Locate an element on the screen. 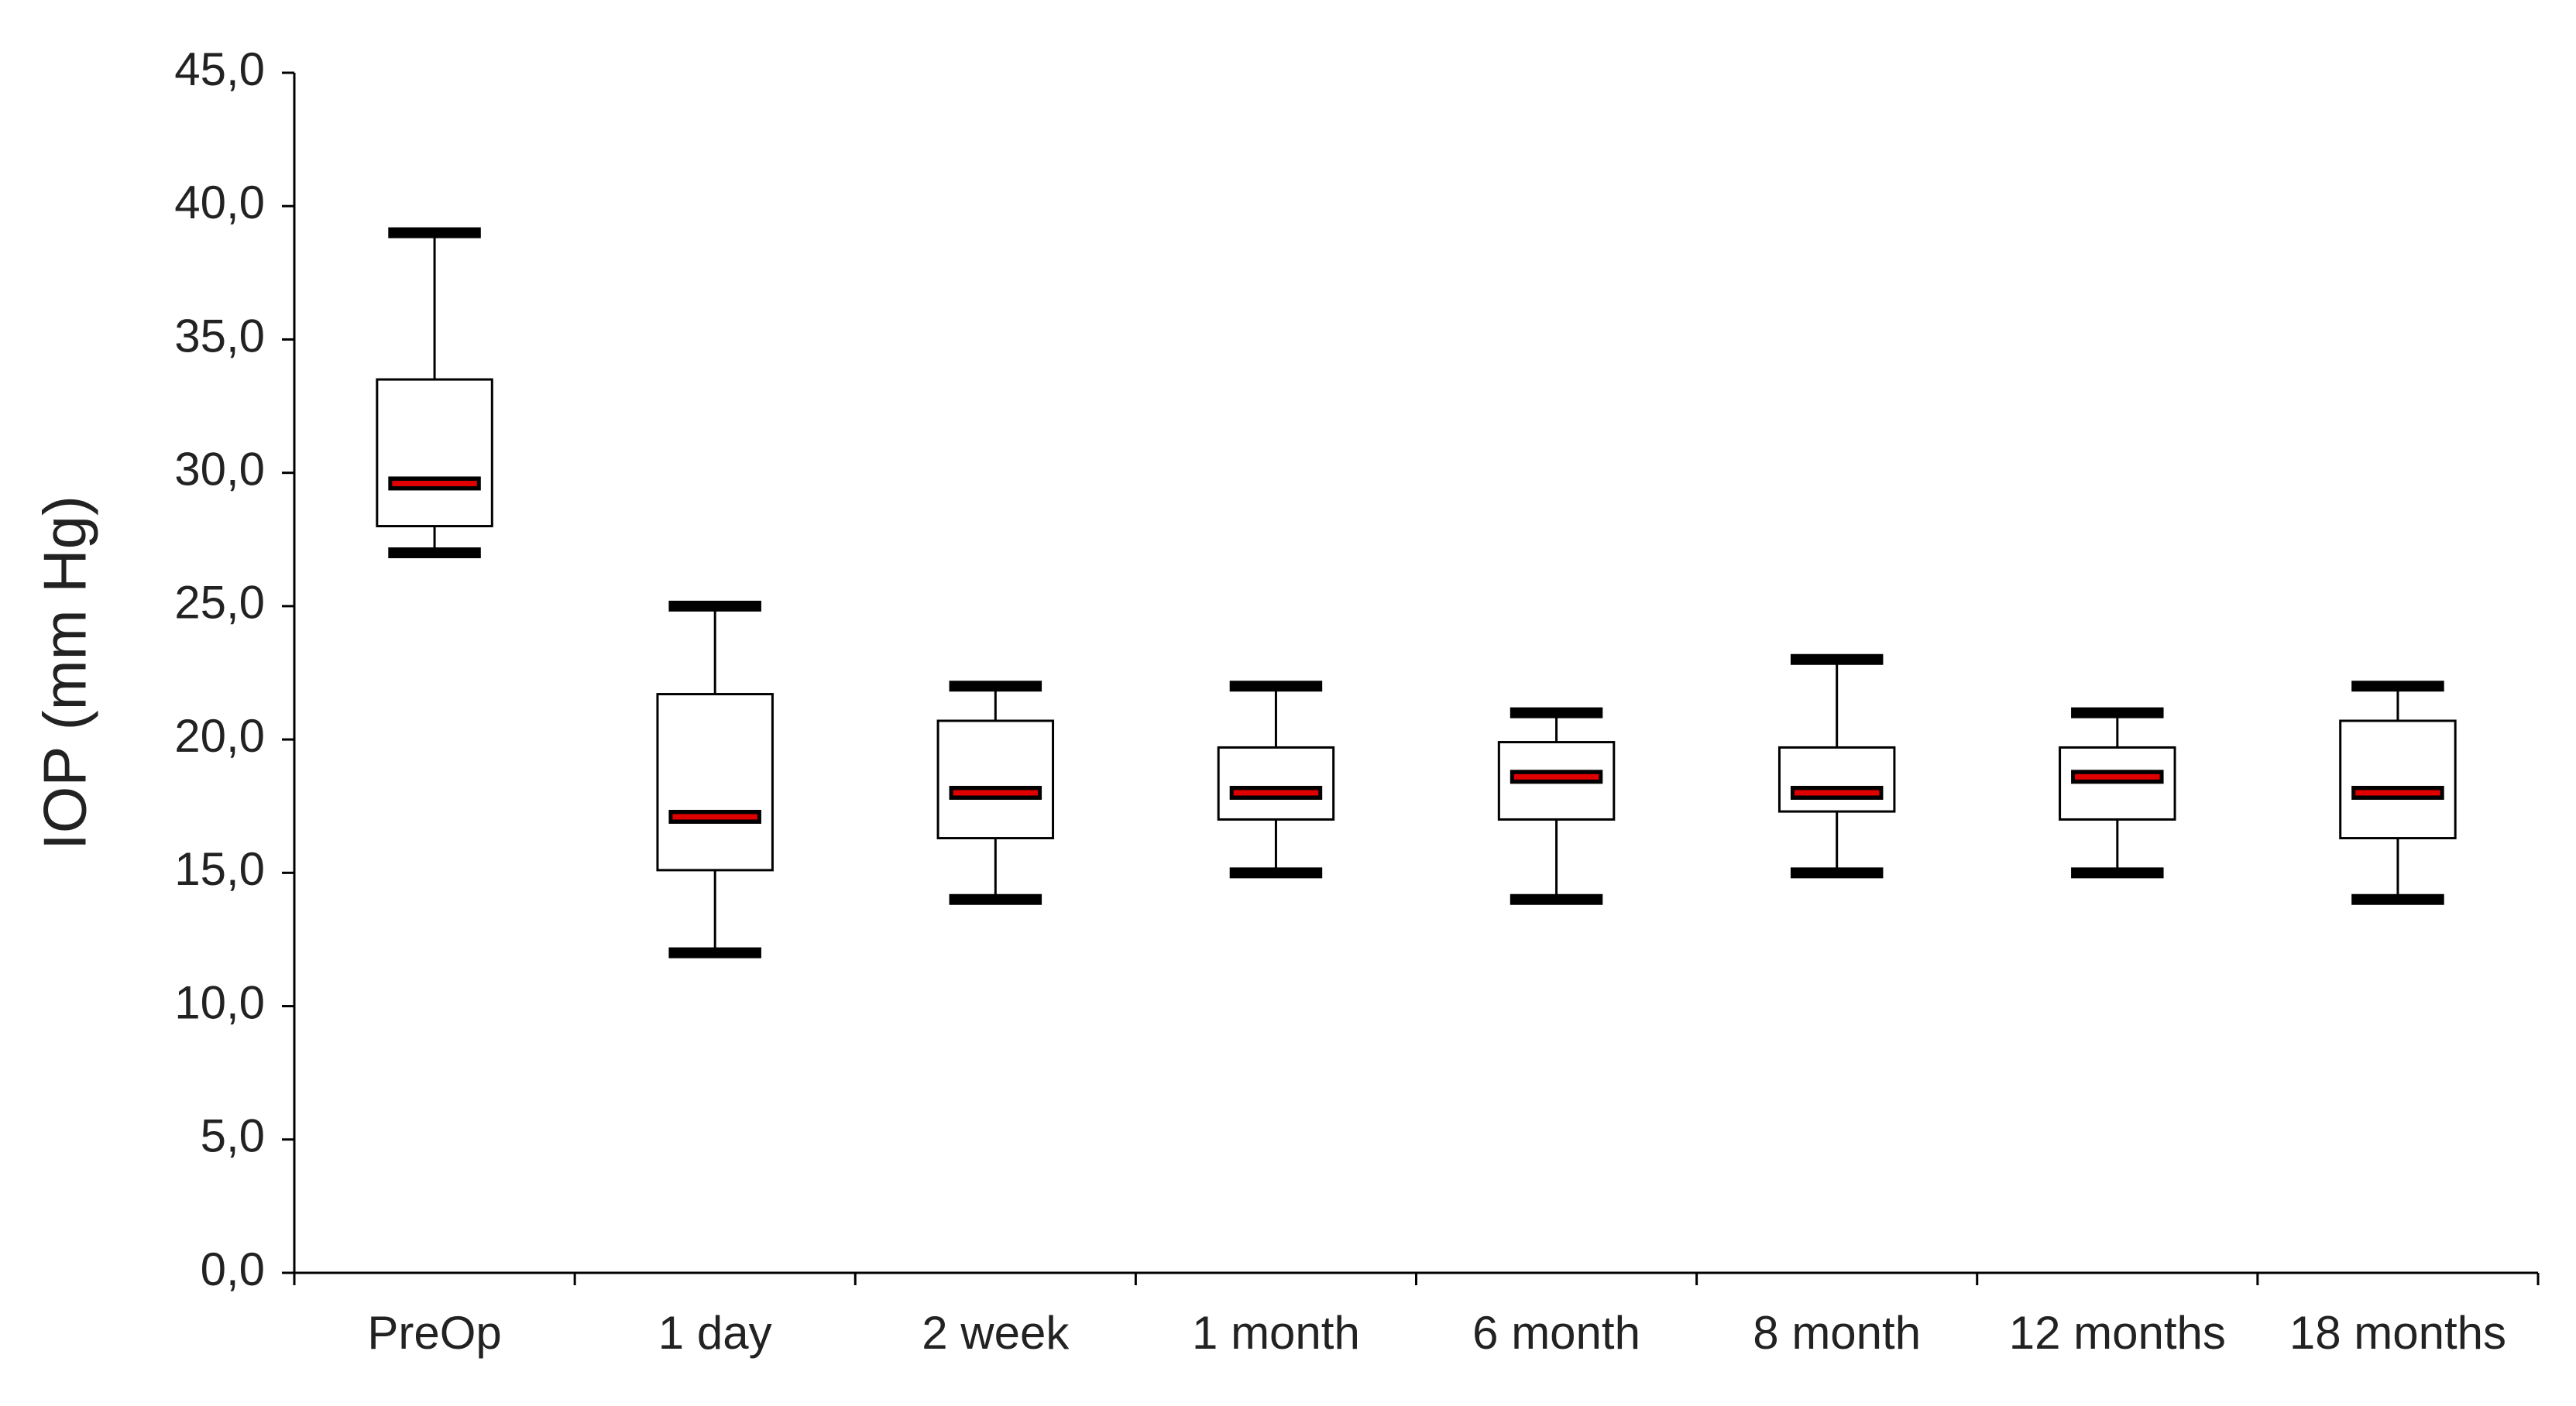  y-tick-label: 10,0 is located at coordinates (219, 1002).